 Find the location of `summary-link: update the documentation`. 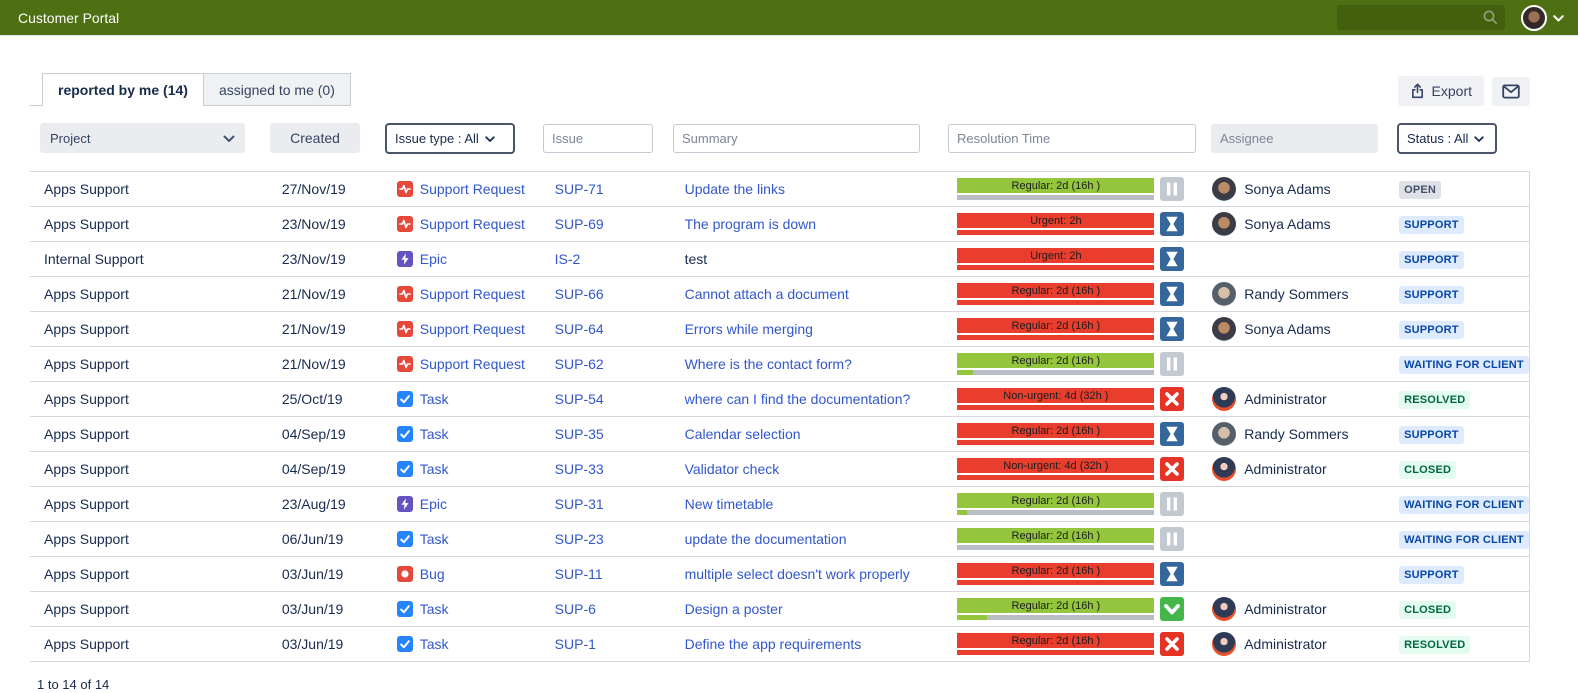

summary-link: update the documentation is located at coordinates (765, 539).